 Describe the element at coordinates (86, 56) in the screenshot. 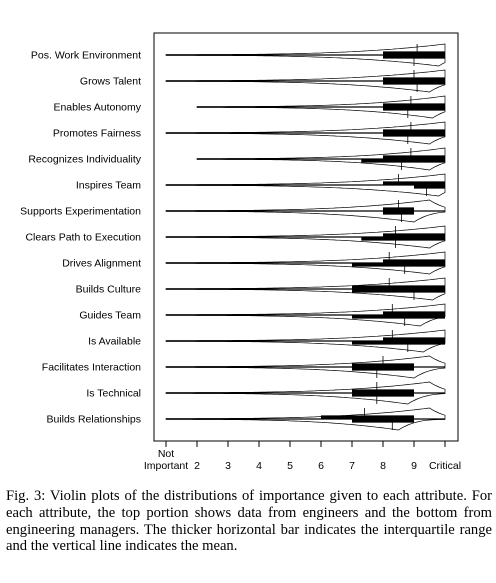

I see `attribute-label: Pos. Work Environment` at that location.